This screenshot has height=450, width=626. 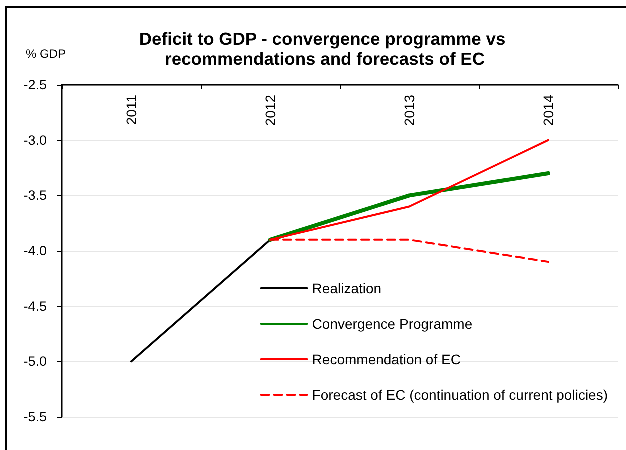 I want to click on y-tick-label: -5.5, so click(x=35, y=417).